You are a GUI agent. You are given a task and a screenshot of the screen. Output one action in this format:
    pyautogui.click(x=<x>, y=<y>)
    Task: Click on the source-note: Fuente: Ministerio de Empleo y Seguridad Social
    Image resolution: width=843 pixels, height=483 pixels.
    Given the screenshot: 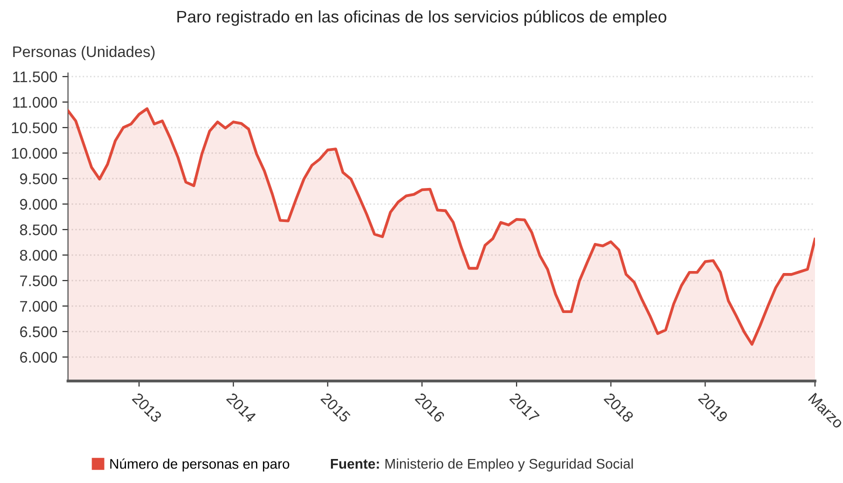 What is the action you would take?
    pyautogui.click(x=481, y=465)
    